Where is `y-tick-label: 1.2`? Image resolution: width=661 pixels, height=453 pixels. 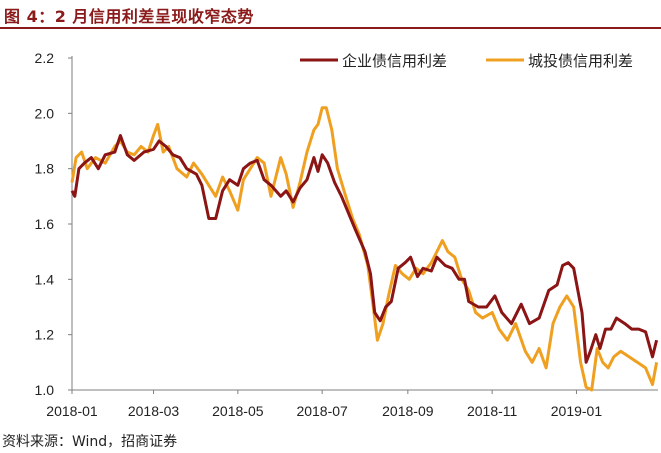
y-tick-label: 1.2 is located at coordinates (45, 335).